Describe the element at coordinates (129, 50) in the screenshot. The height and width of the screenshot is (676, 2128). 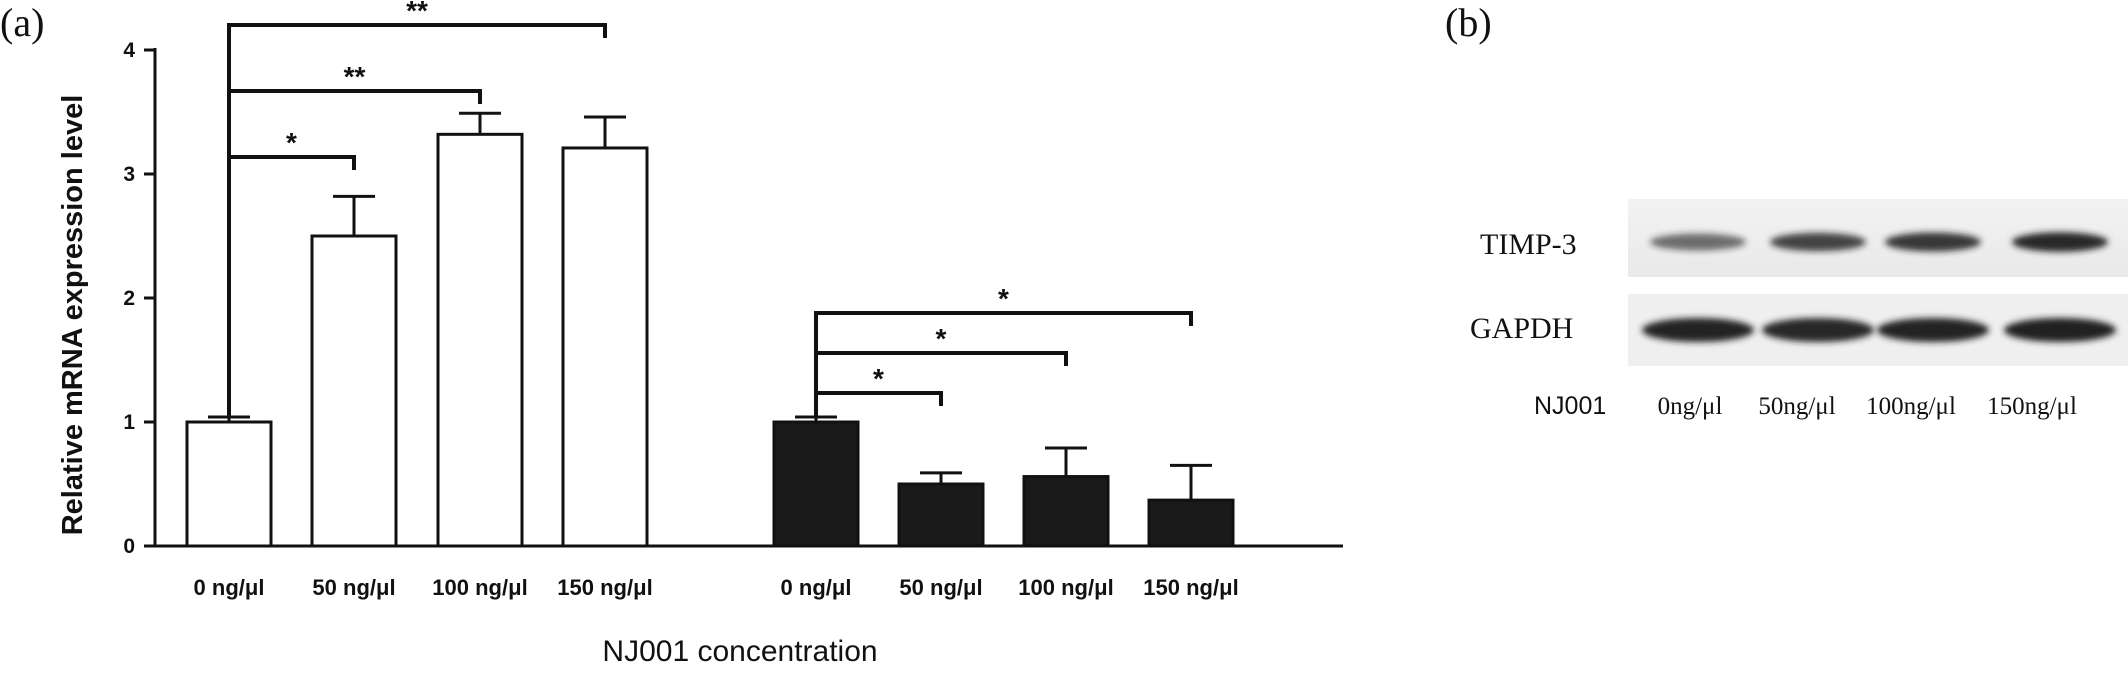
I see `y-tick-label: 4` at that location.